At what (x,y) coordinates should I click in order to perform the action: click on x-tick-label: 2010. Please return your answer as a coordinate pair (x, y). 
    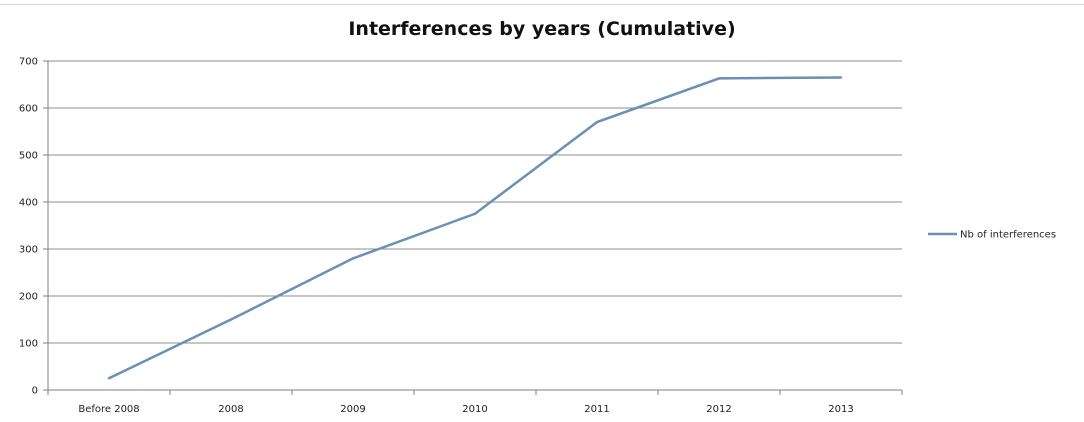
    Looking at the image, I should click on (474, 409).